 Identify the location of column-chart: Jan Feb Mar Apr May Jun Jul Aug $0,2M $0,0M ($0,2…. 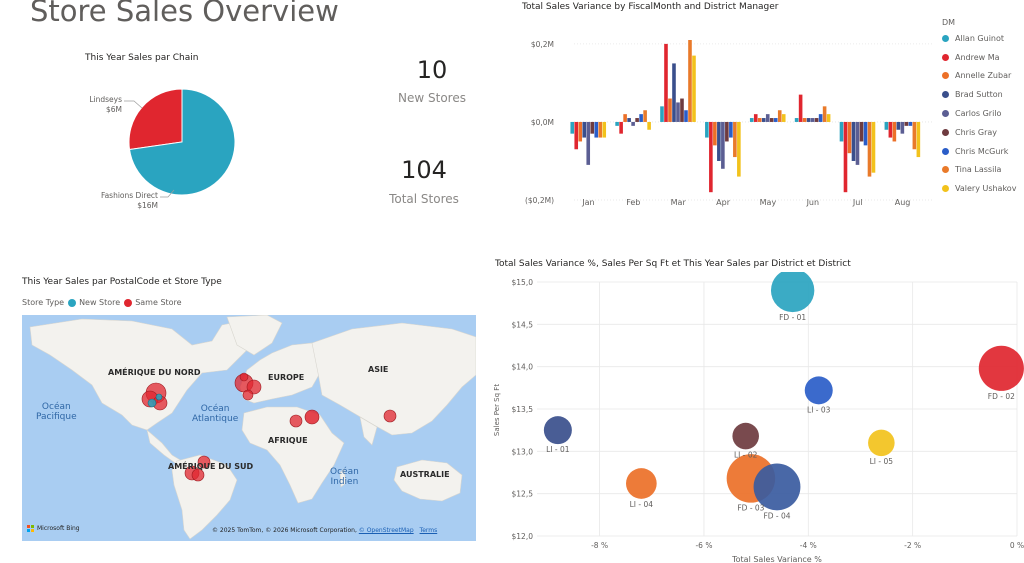
(723, 127).